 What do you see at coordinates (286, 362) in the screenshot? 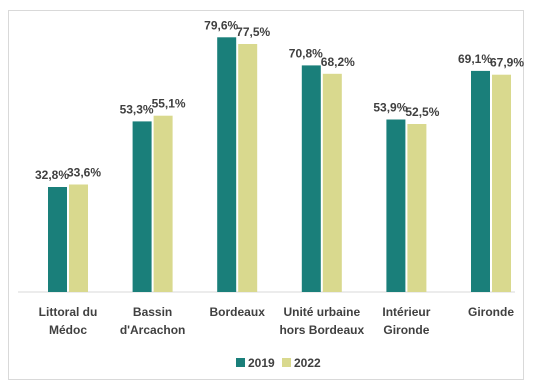
I see `legend-swatch-2022` at bounding box center [286, 362].